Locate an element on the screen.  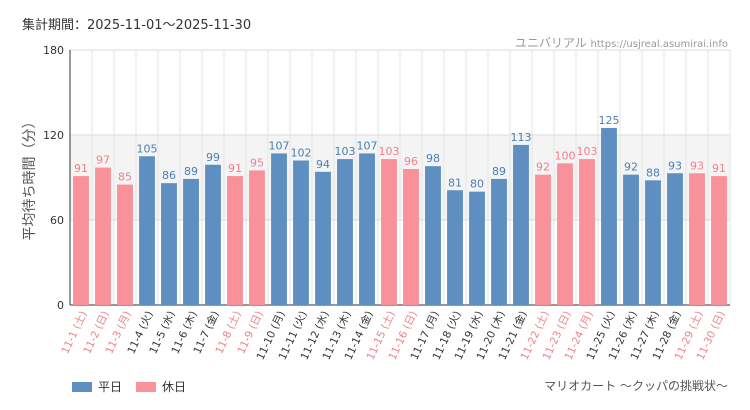
period-label: 集計期間：2025-11-01〜2025-11-30 is located at coordinates (137, 25).